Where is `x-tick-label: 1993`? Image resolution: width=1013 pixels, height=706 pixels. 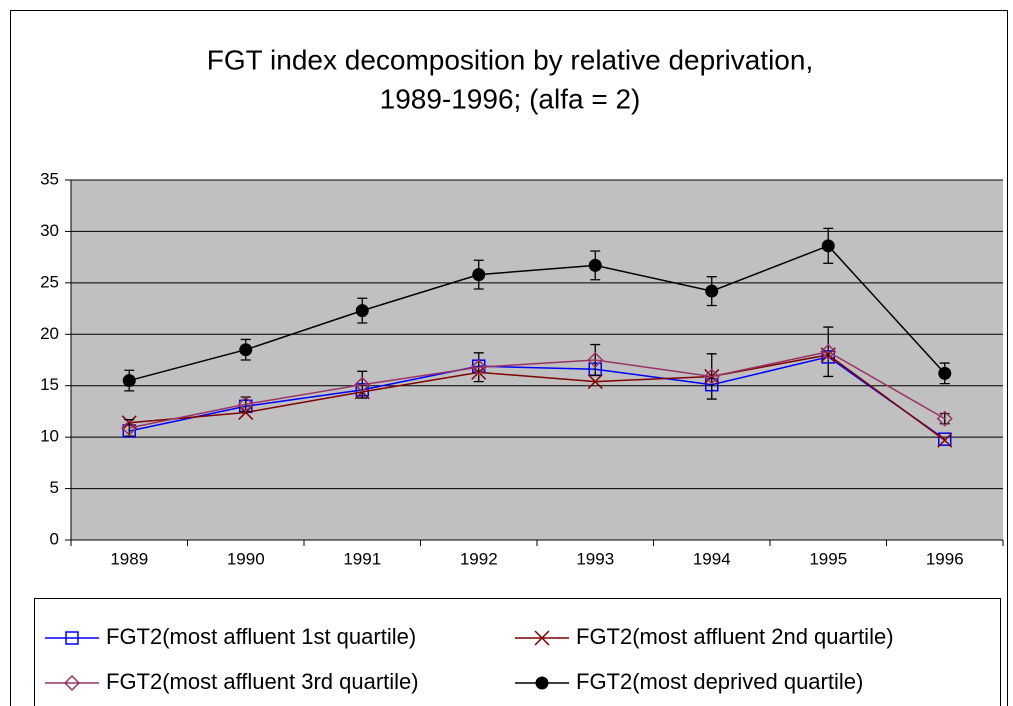 x-tick-label: 1993 is located at coordinates (595, 558).